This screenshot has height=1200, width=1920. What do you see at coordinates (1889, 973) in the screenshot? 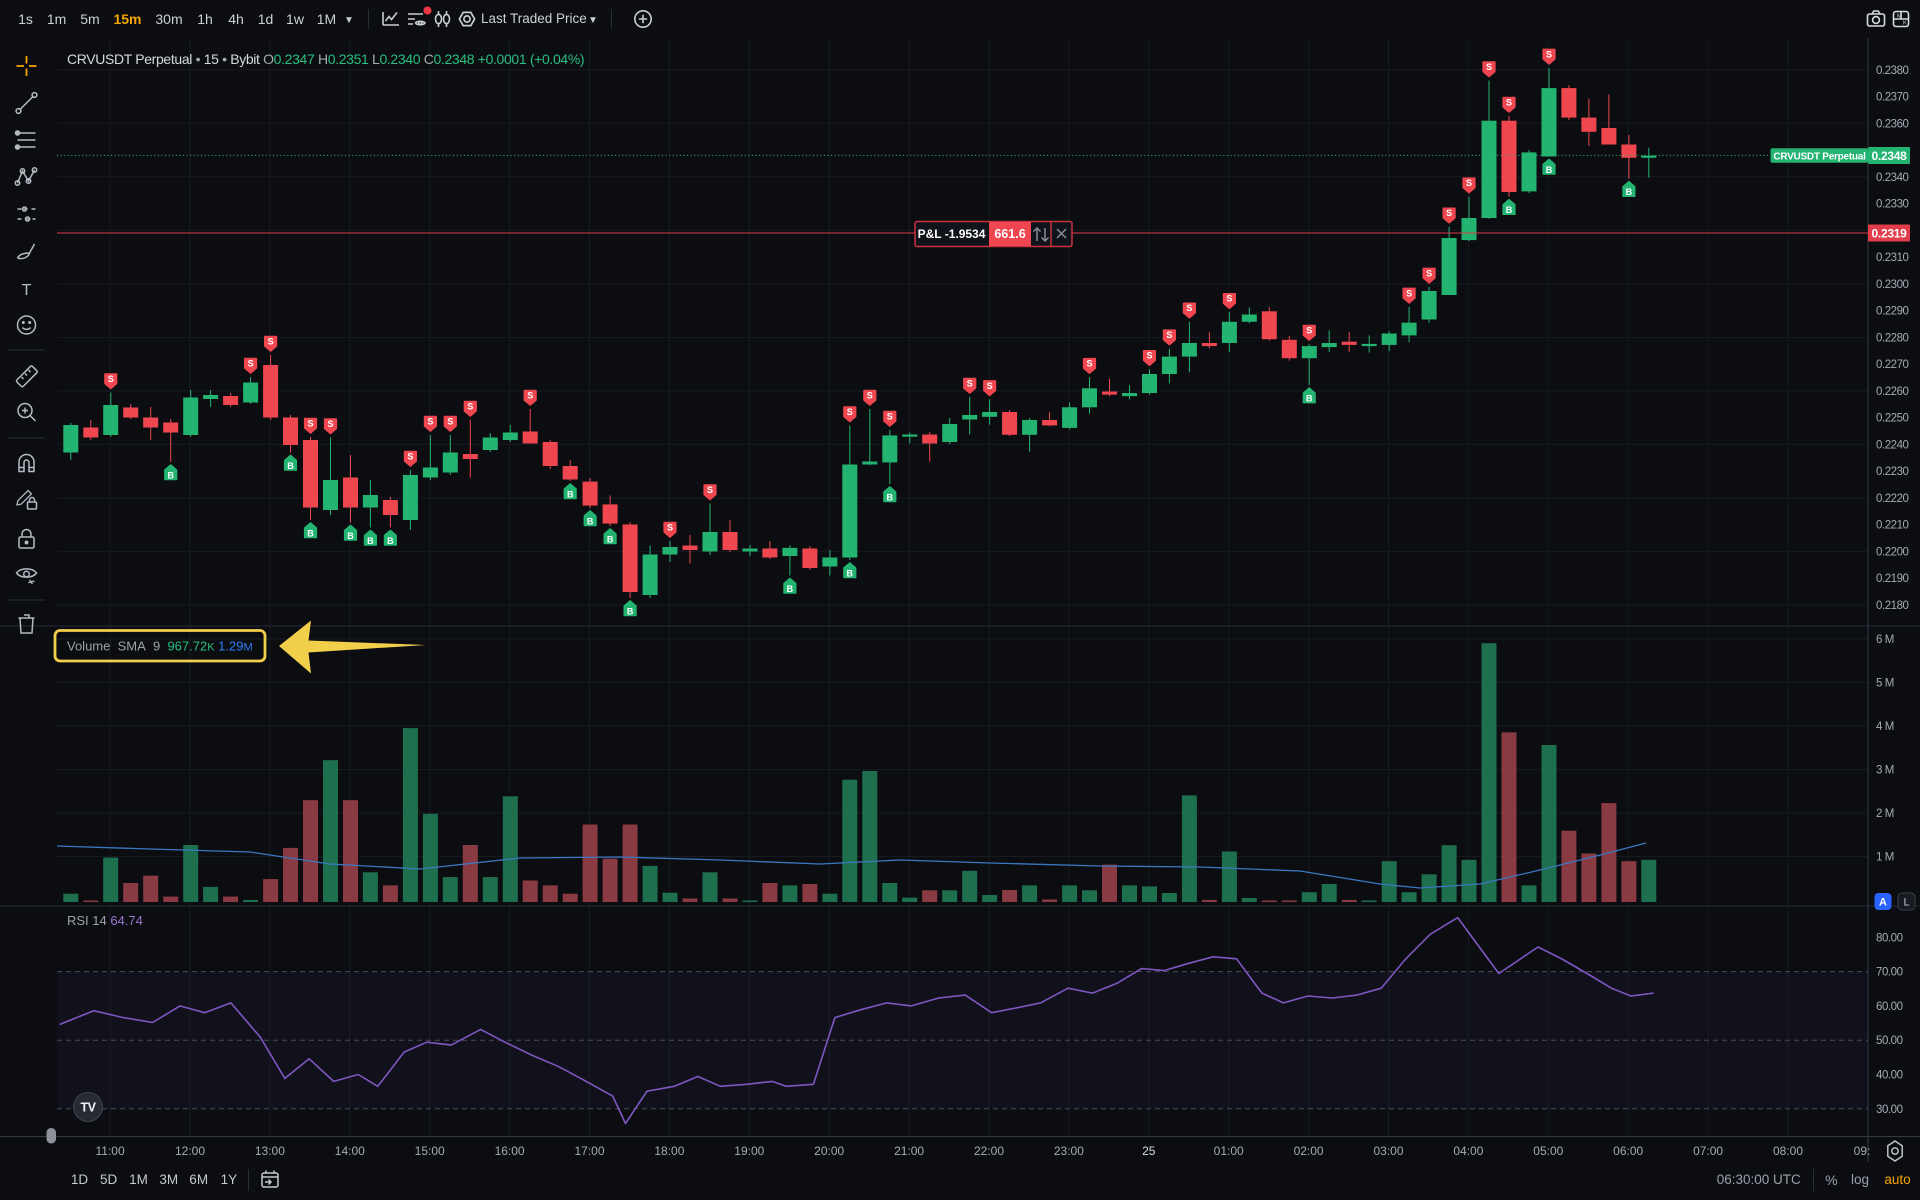
I see `svg-text: 70.00` at bounding box center [1889, 973].